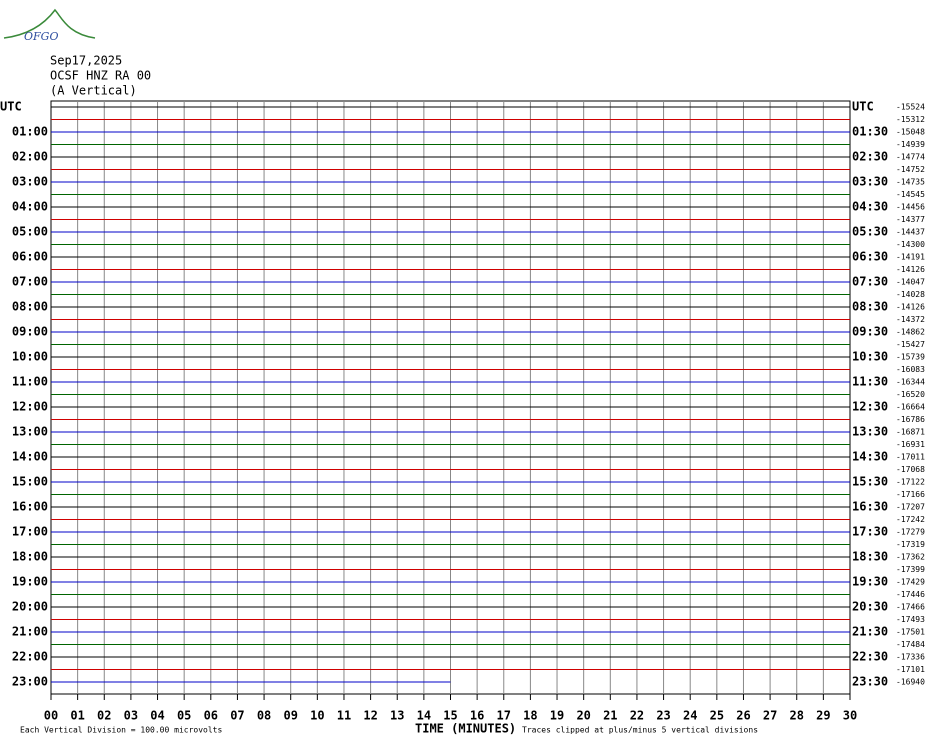  Describe the element at coordinates (30, 282) in the screenshot. I see `left-label: 07:00` at that location.